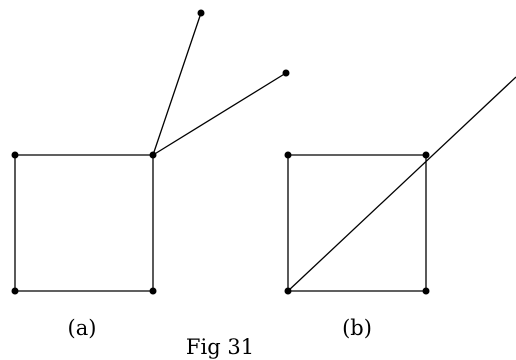 The height and width of the screenshot is (360, 516). What do you see at coordinates (153, 155) in the screenshot?
I see `graph-a-vertex-top-right` at bounding box center [153, 155].